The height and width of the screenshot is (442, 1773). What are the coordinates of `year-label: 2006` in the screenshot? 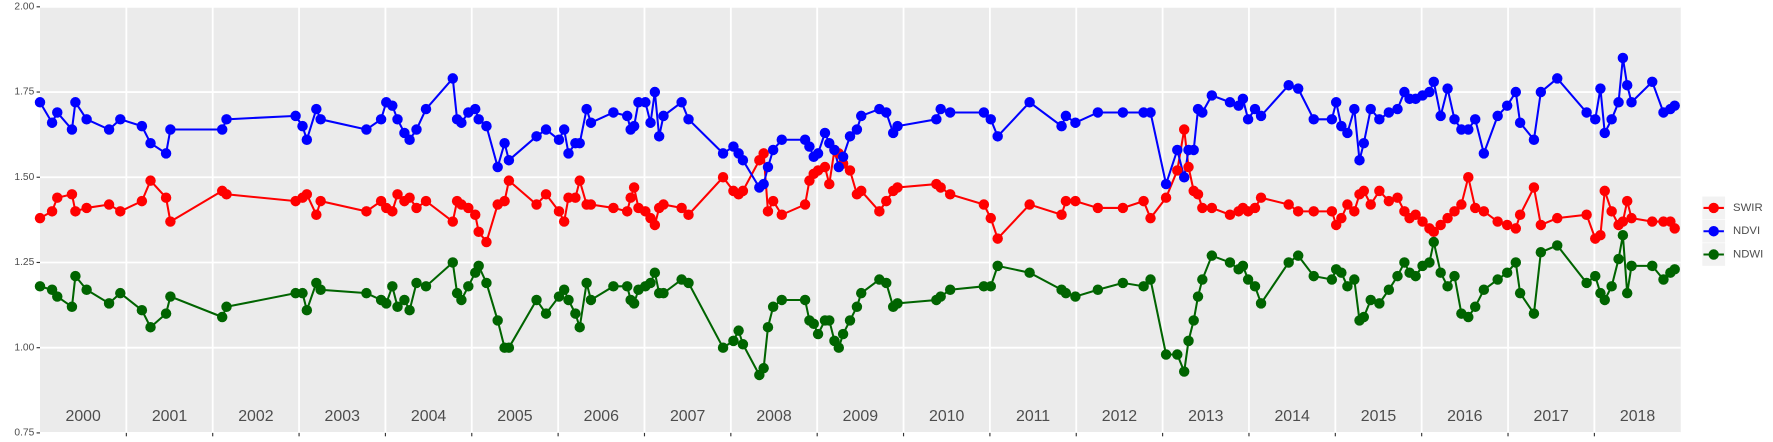 It's located at (602, 416).